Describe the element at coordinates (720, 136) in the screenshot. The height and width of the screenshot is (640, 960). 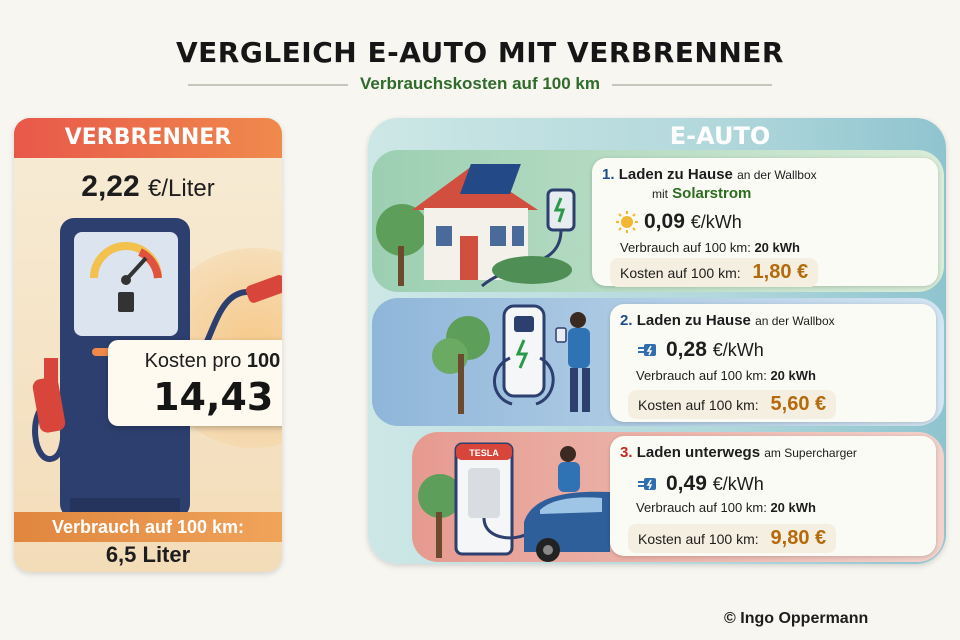
I see `eauto-heading: E-AUTO` at that location.